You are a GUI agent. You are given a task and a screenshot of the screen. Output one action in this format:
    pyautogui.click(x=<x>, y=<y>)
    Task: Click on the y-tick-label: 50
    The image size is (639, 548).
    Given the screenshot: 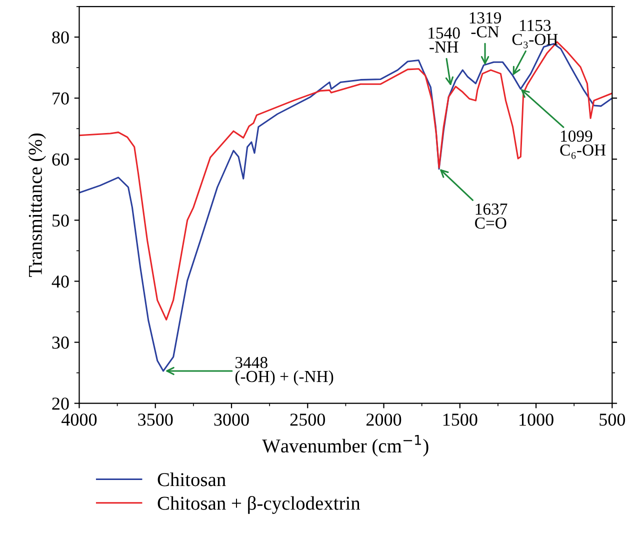 What is the action you would take?
    pyautogui.click(x=60, y=220)
    